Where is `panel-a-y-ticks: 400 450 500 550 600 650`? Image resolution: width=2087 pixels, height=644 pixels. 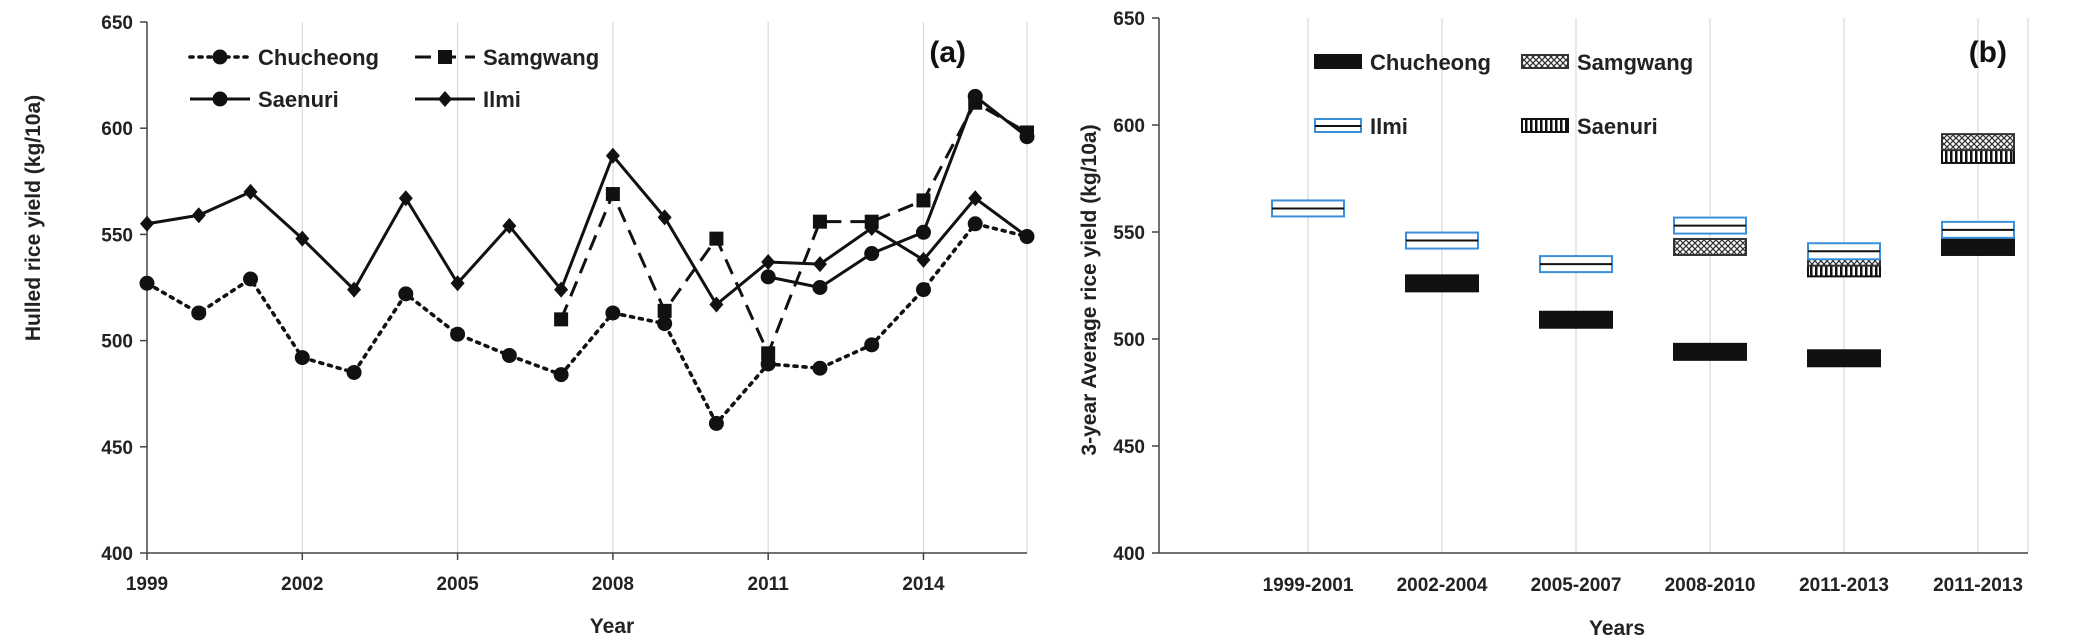 panel-a-y-ticks: 400 450 500 550 600 650 is located at coordinates (124, 289).